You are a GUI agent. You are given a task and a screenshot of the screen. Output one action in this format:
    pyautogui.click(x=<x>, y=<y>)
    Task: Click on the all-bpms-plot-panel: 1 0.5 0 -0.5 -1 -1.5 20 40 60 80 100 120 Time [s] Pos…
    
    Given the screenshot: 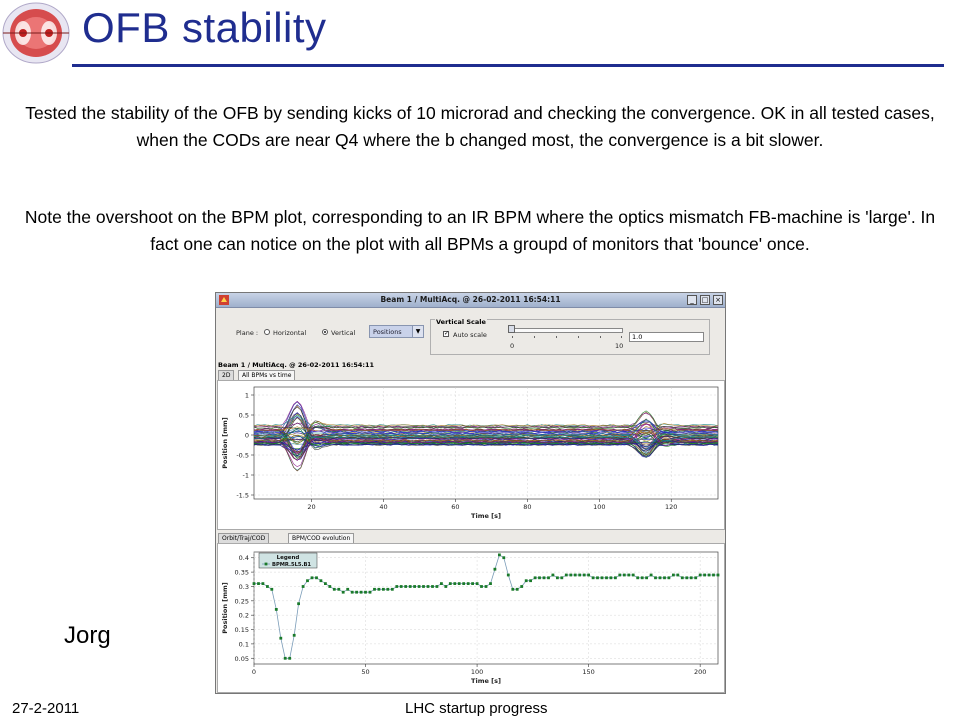 What is the action you would take?
    pyautogui.click(x=471, y=455)
    